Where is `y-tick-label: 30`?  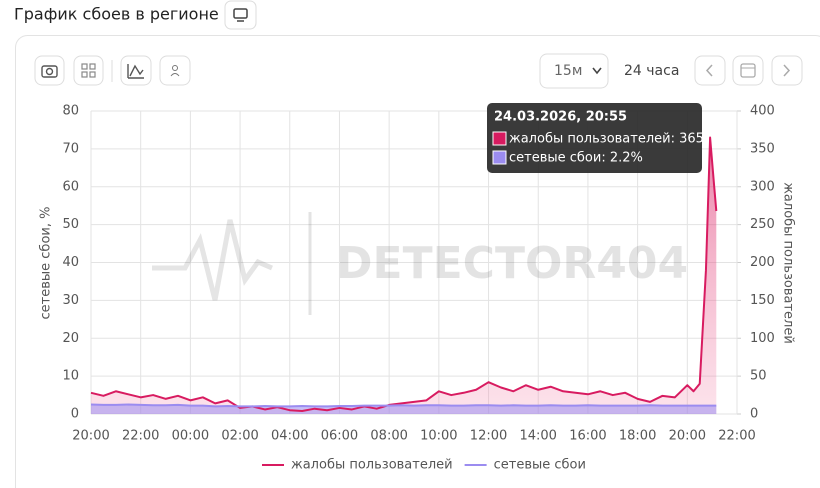
y-tick-label: 30 is located at coordinates (70, 300).